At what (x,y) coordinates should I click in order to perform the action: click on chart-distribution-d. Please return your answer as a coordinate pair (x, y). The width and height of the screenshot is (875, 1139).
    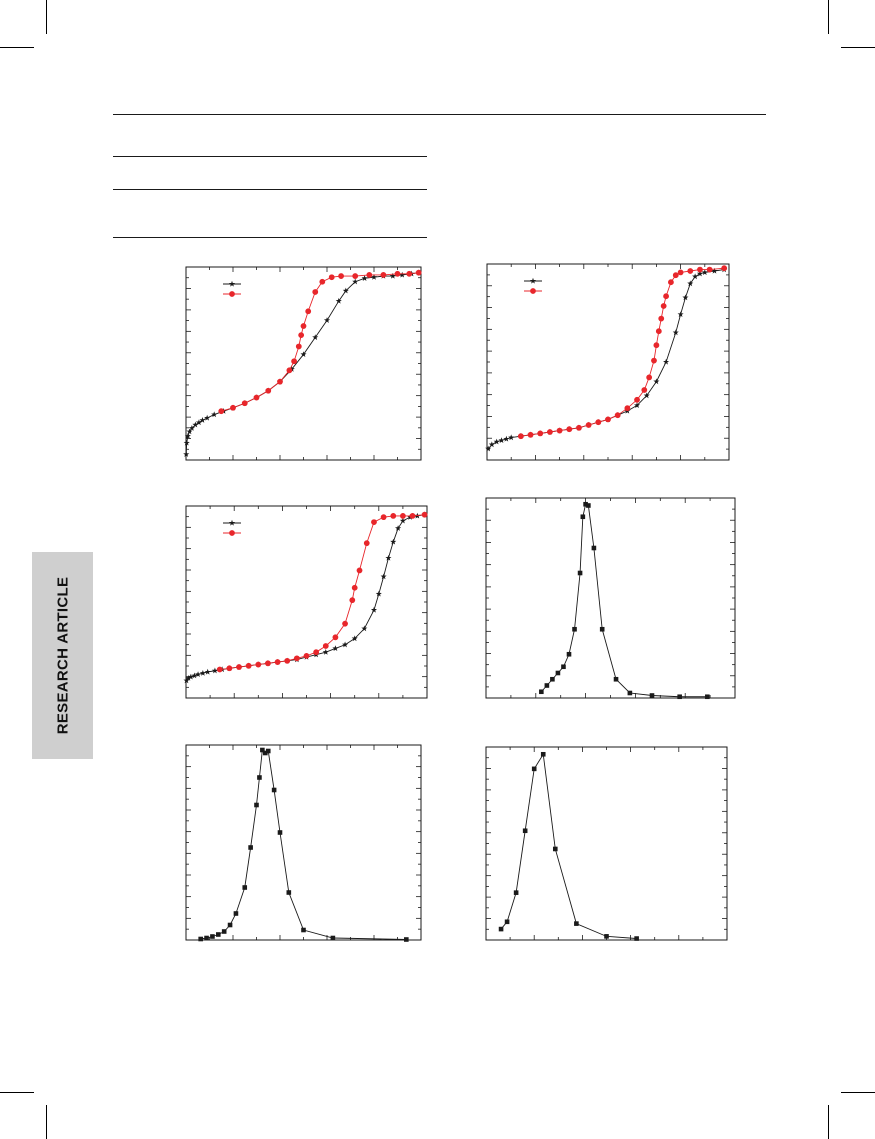
    Looking at the image, I should click on (610, 598).